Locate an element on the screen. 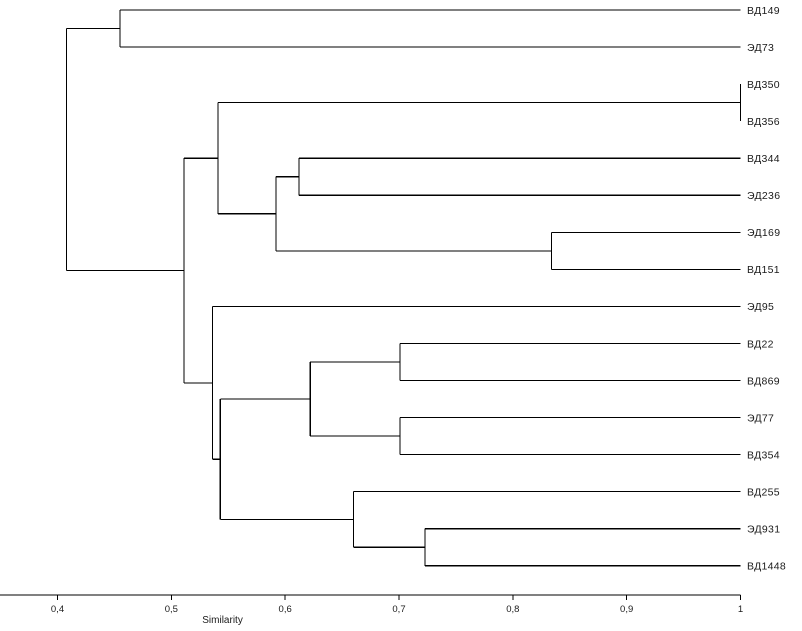  leaf-label: ЭД73 is located at coordinates (760, 48).